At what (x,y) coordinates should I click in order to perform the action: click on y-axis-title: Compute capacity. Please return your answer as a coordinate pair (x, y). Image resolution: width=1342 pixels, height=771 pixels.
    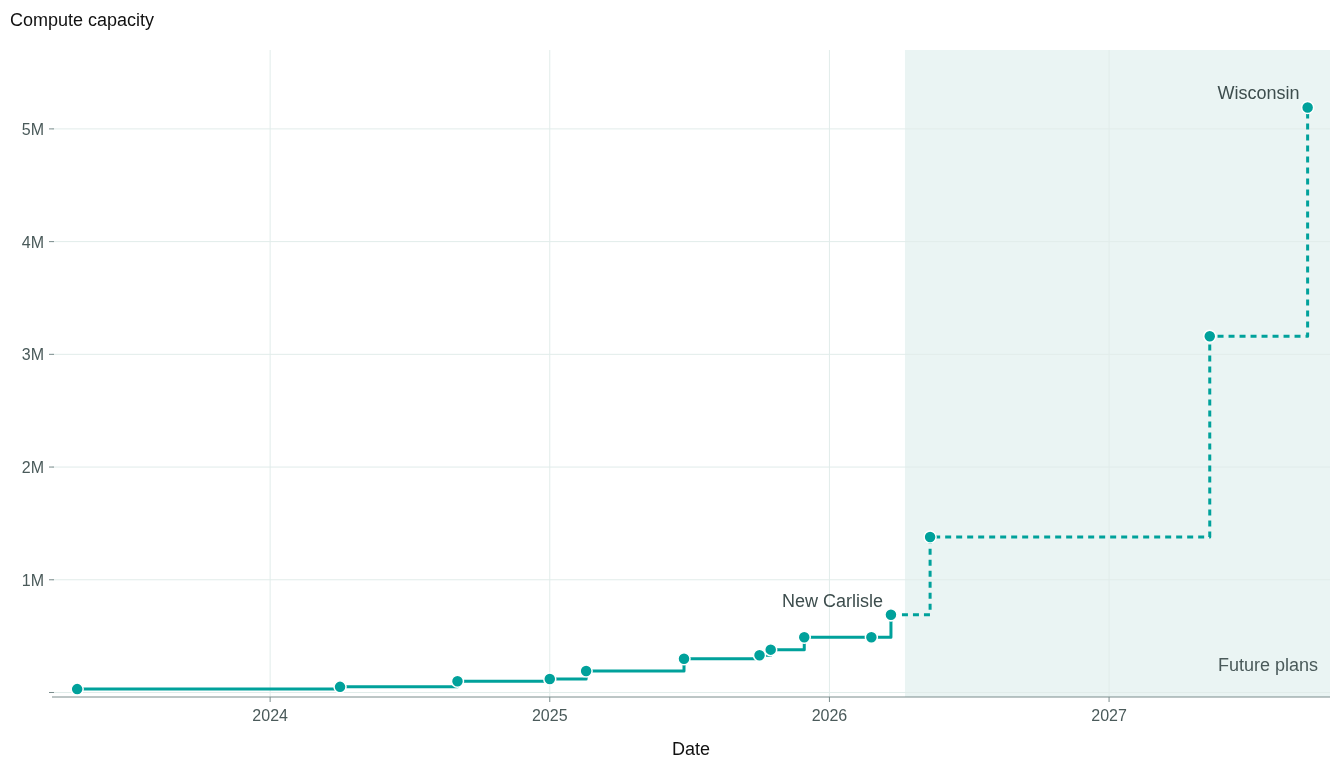
    Looking at the image, I should click on (82, 20).